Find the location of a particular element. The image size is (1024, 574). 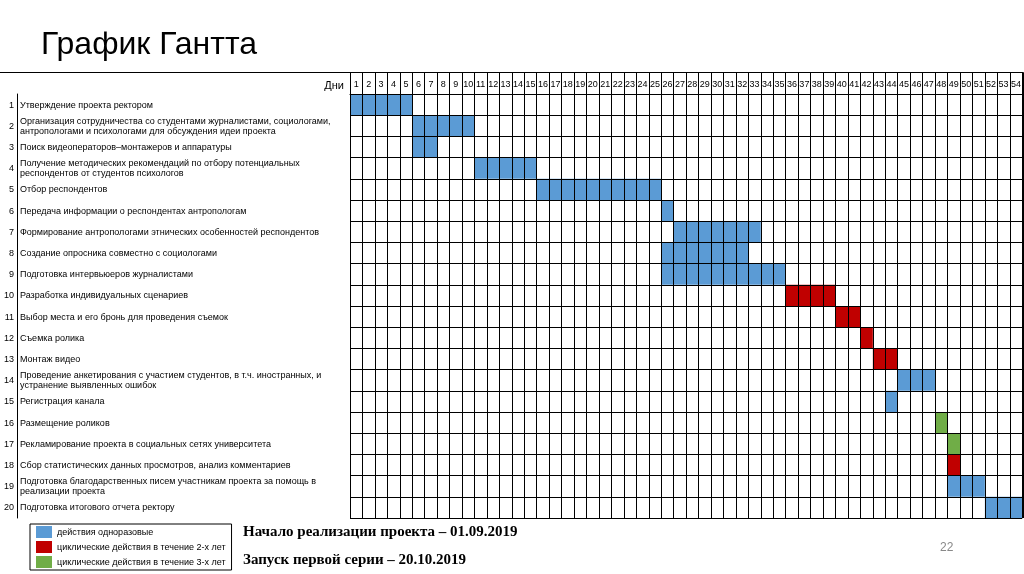

y-tick-label: Подготовка итогового отчета ректору is located at coordinates (98, 507).